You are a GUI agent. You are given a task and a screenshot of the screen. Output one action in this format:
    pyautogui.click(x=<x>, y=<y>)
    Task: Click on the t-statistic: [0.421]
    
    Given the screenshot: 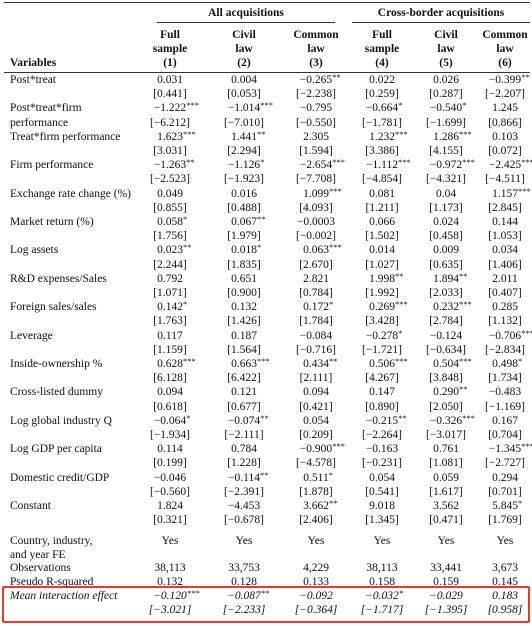 What is the action you would take?
    pyautogui.click(x=316, y=406)
    